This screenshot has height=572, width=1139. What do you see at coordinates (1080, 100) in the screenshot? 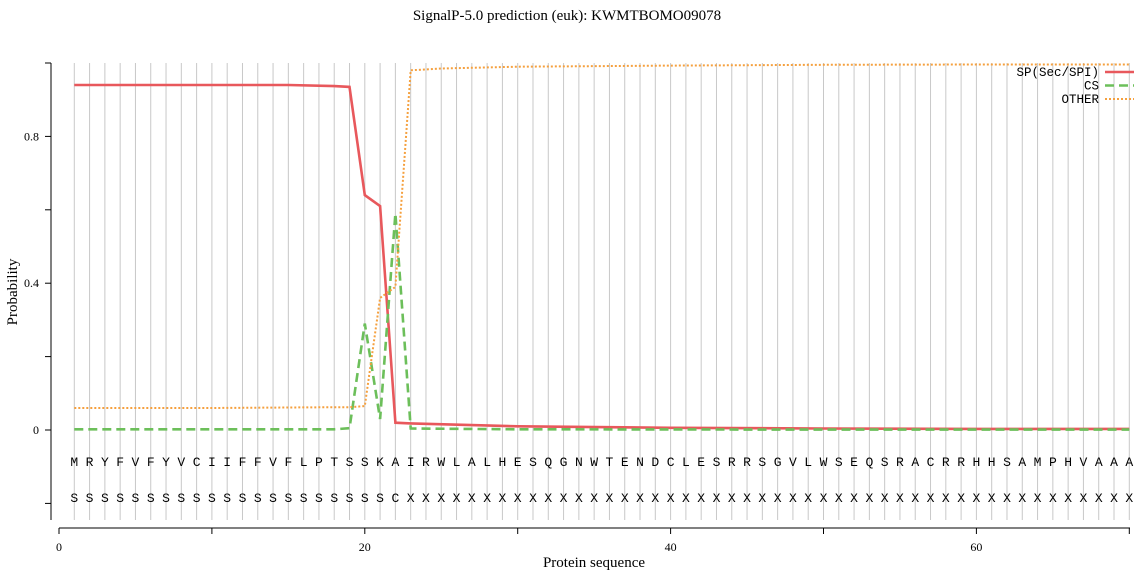
I see `legend-label: OTHER` at bounding box center [1080, 100].